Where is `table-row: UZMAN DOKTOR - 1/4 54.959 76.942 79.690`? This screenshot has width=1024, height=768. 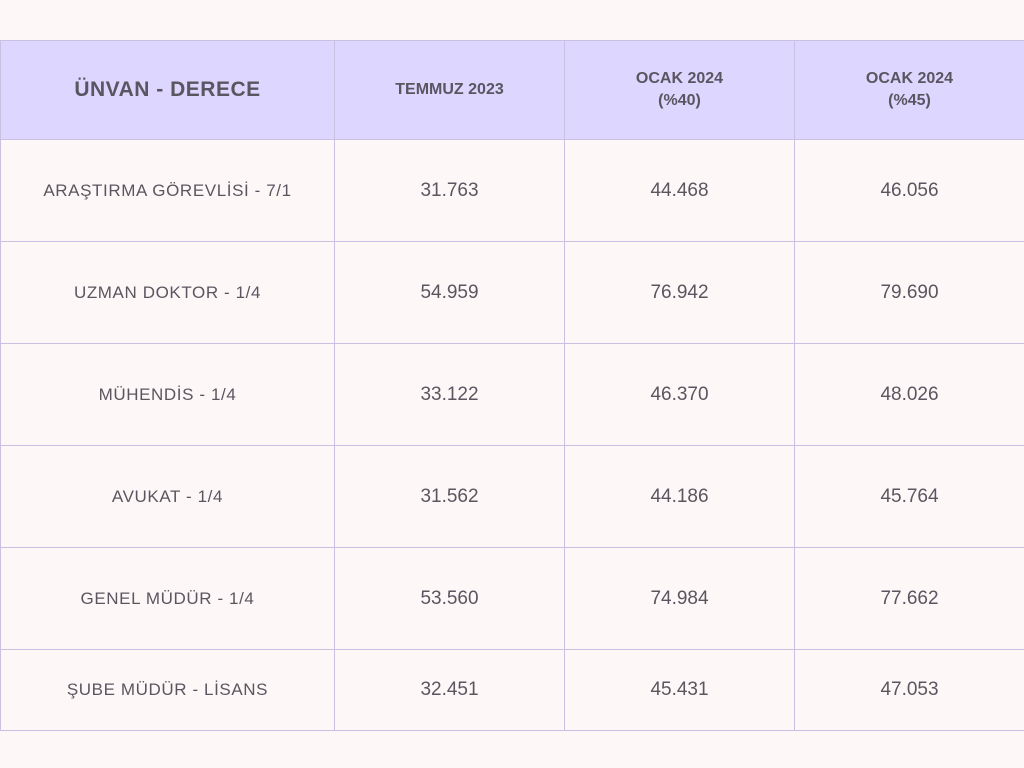 table-row: UZMAN DOKTOR - 1/4 54.959 76.942 79.690 is located at coordinates (512, 292).